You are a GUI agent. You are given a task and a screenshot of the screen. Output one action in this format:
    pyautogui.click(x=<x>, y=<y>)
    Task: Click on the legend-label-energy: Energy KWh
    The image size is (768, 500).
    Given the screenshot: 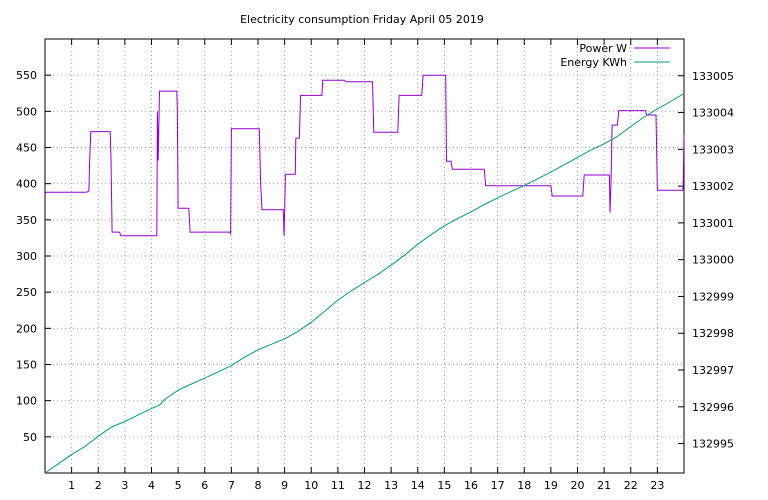 What is the action you would take?
    pyautogui.click(x=593, y=62)
    